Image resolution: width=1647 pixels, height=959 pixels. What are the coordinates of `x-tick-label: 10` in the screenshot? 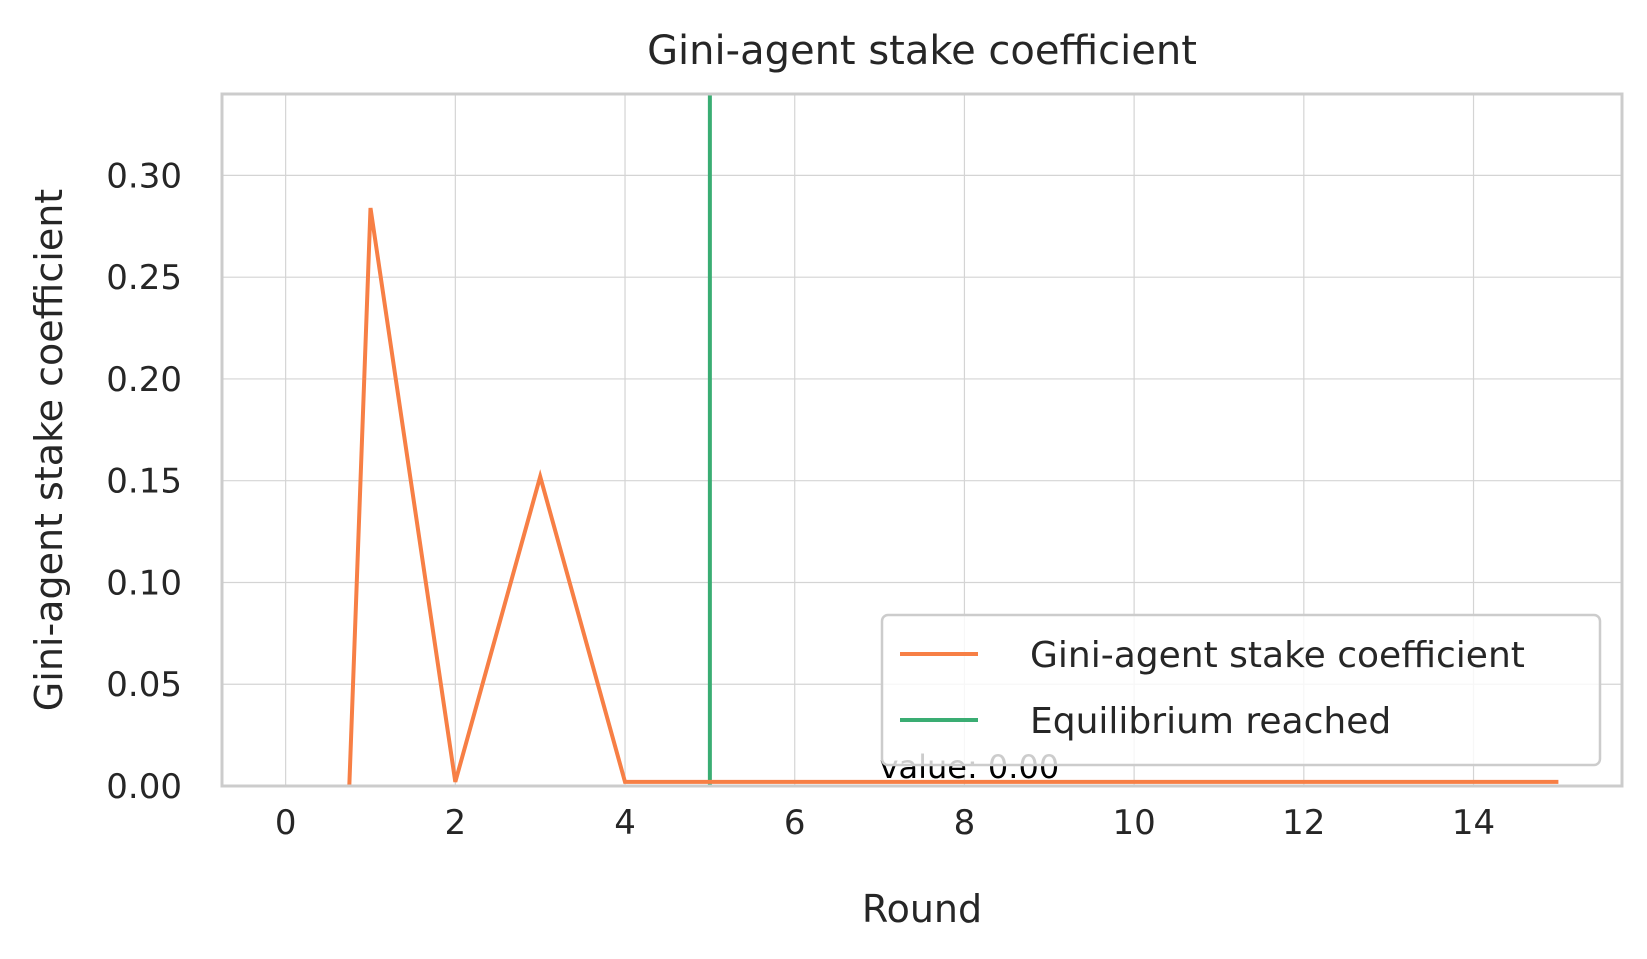 It's located at (1133, 823).